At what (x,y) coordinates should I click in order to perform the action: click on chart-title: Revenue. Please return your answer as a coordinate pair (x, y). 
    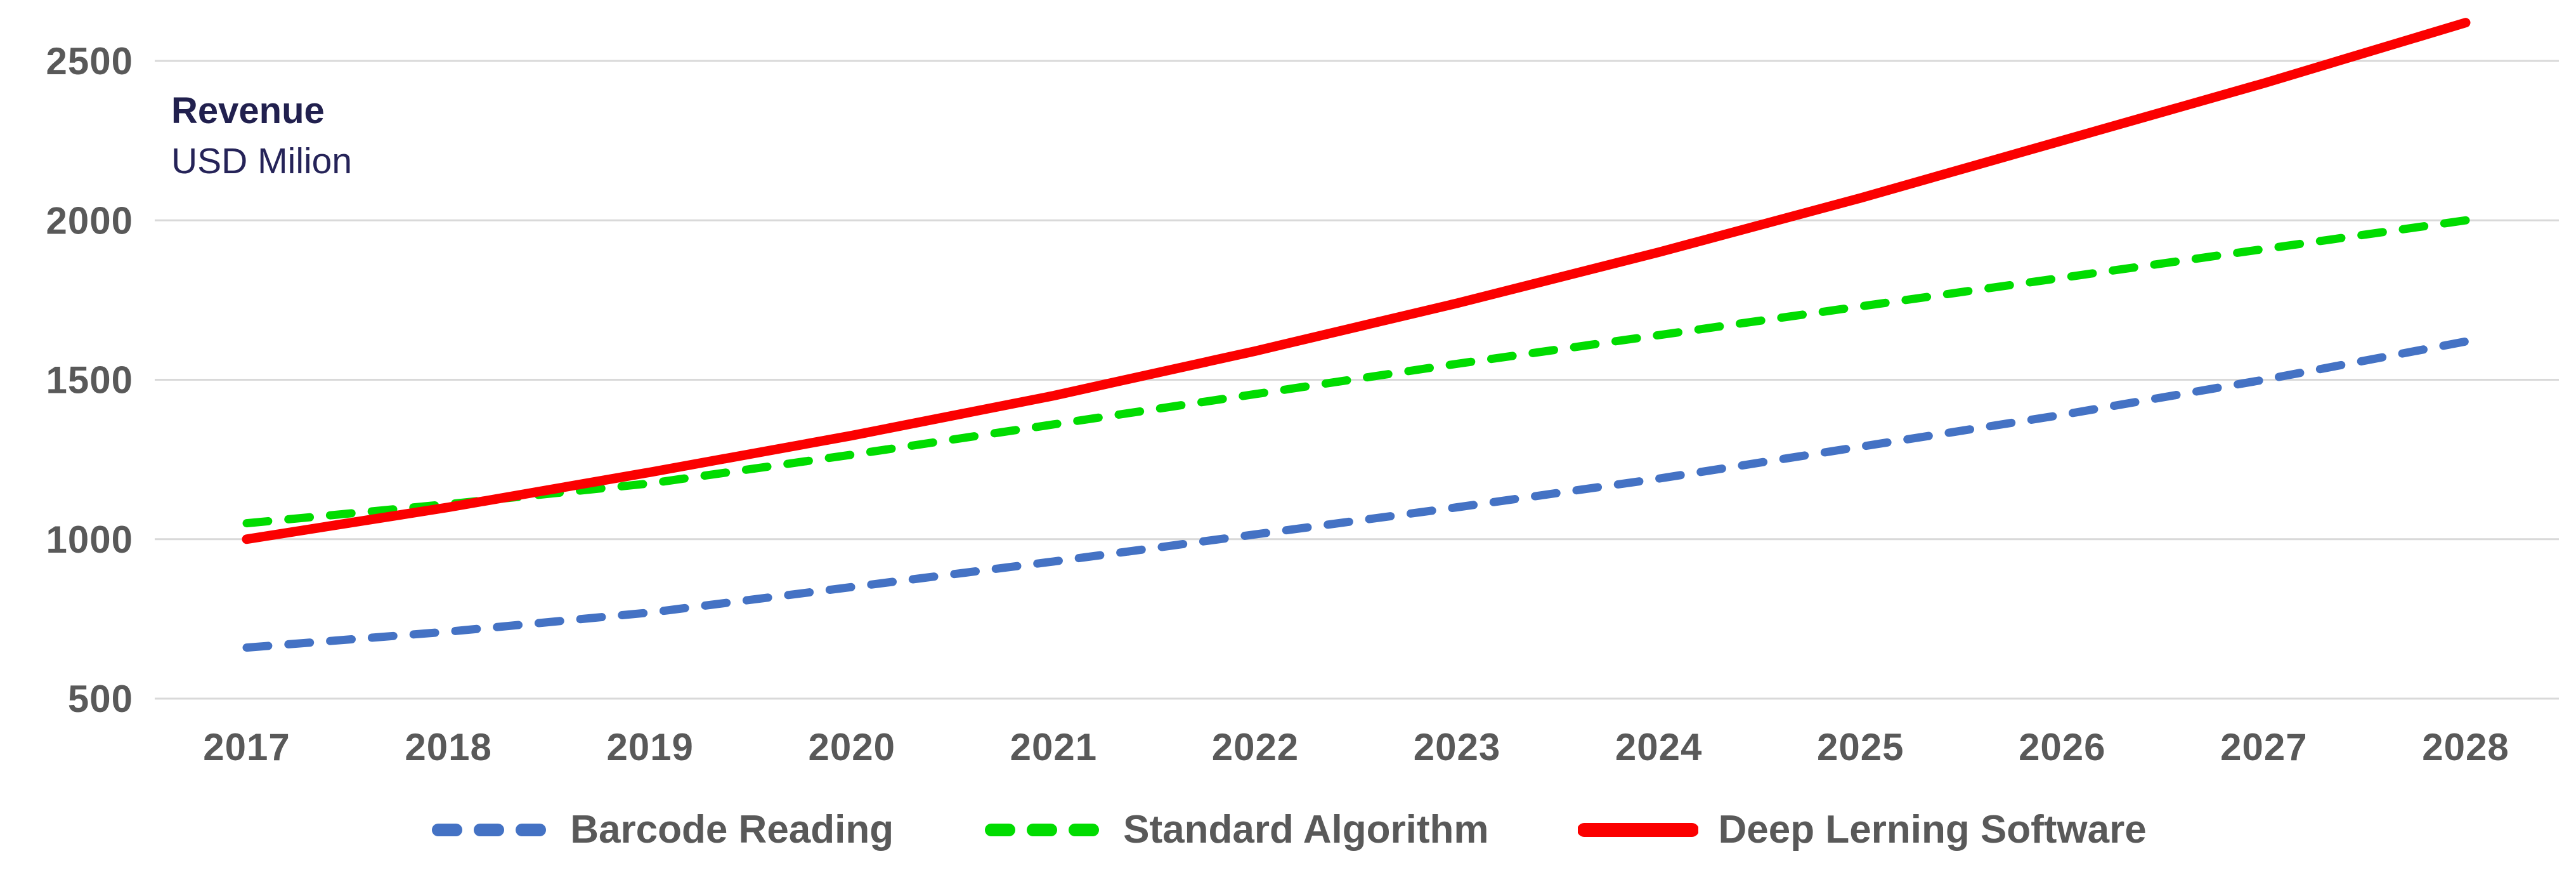
    Looking at the image, I should click on (248, 110).